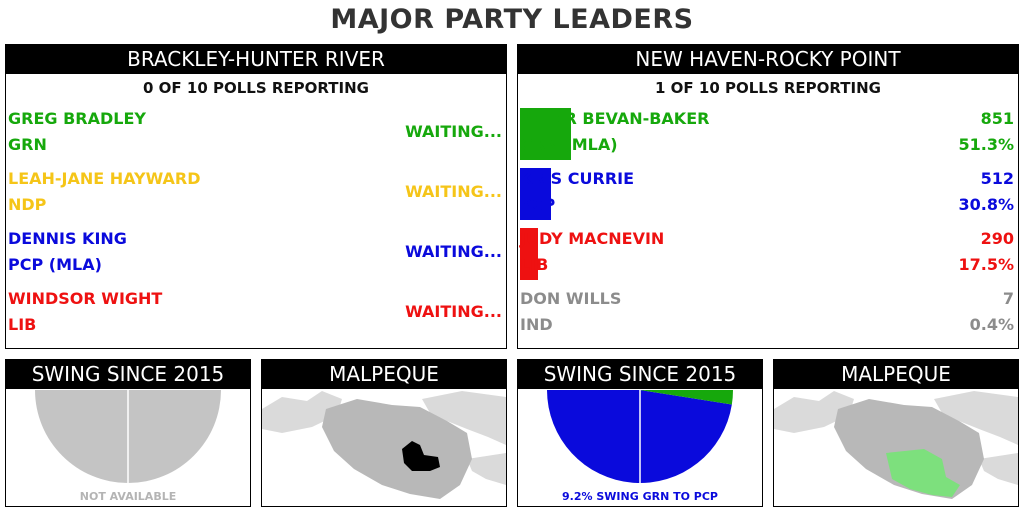 This screenshot has height=512, width=1024. What do you see at coordinates (512, 19) in the screenshot?
I see `page-title: MAJOR PARTY LEADERS` at bounding box center [512, 19].